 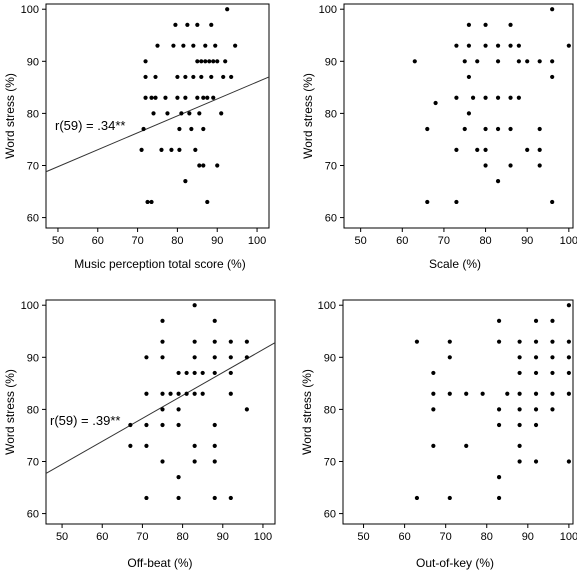 What do you see at coordinates (33, 219) in the screenshot?
I see `y-tick-label: 60` at bounding box center [33, 219].